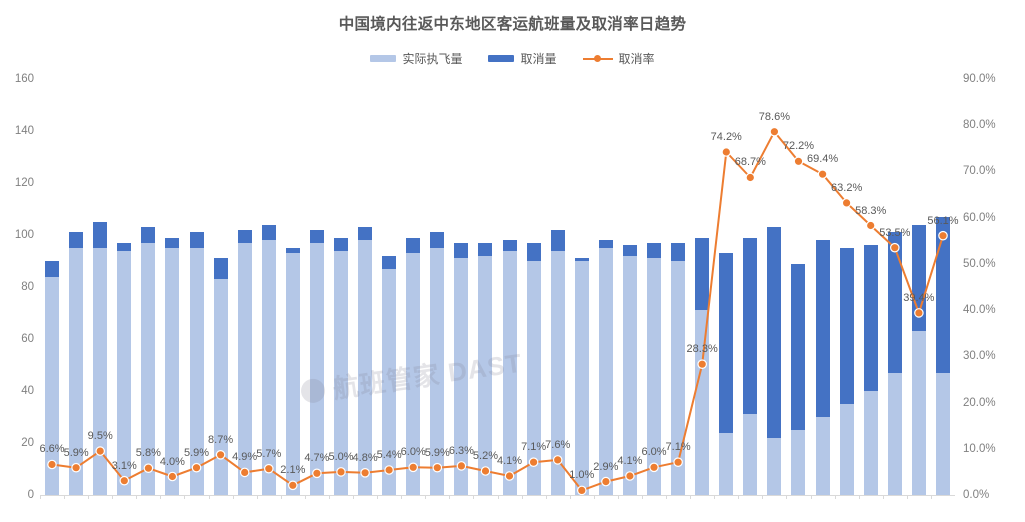 The height and width of the screenshot is (522, 1025). I want to click on rate-data-label: 8.7%, so click(221, 439).